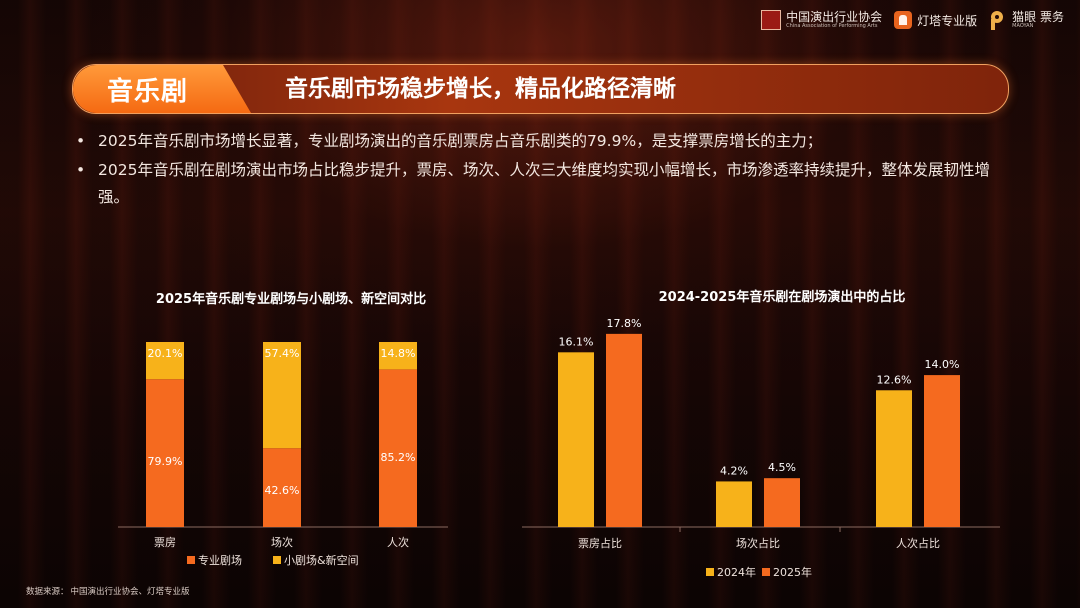 The image size is (1080, 608). What do you see at coordinates (47, 592) in the screenshot?
I see `source-label: 数据来源：` at bounding box center [47, 592].